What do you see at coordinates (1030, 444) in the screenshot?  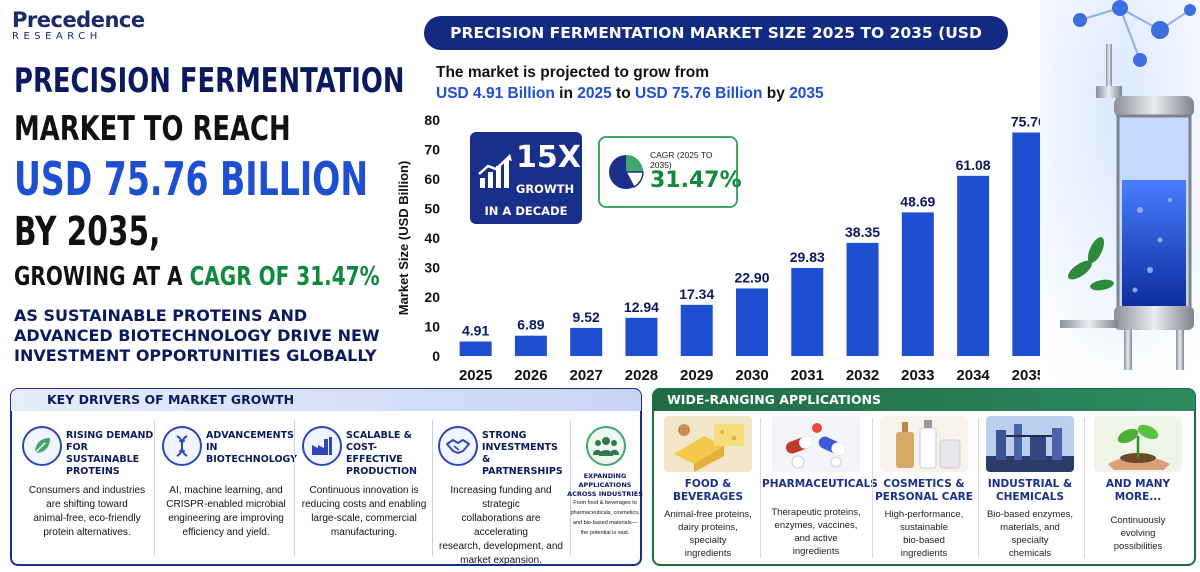 I see `industrial-plant-image` at bounding box center [1030, 444].